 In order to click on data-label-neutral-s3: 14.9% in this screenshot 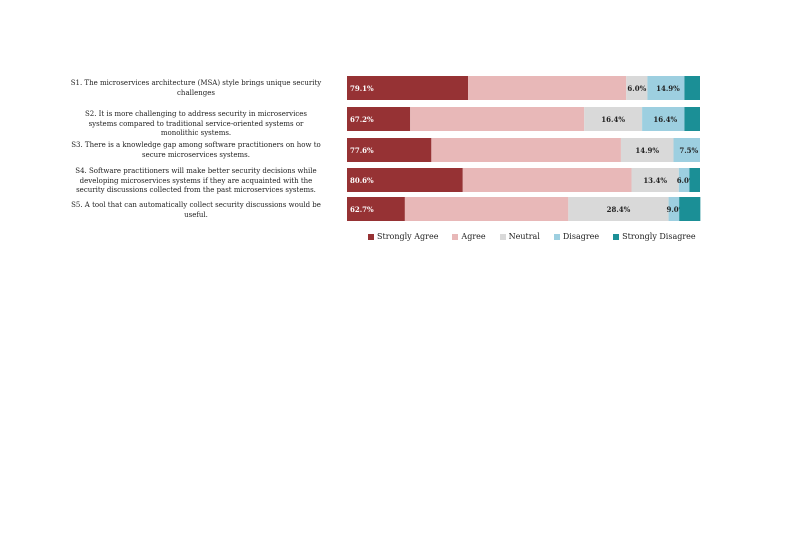, I will do `click(647, 150)`.